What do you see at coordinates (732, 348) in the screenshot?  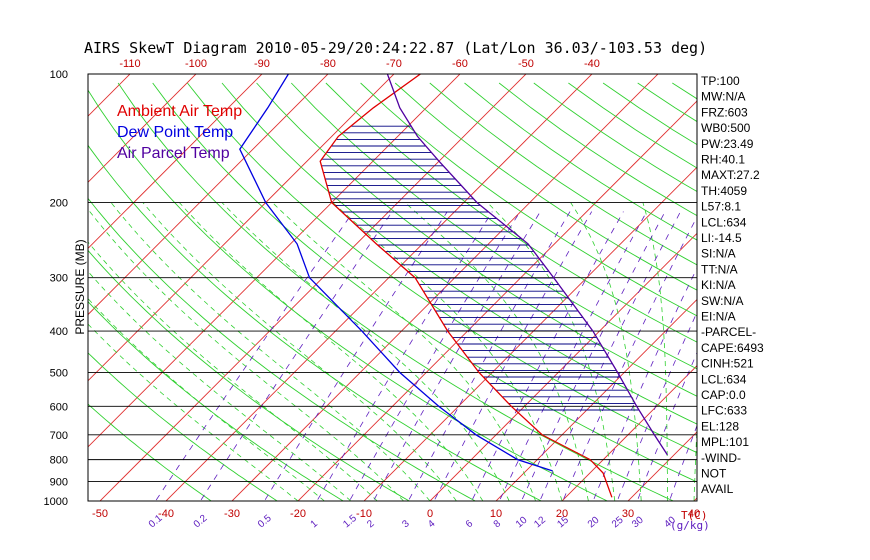 I see `index-entry: CAPE:6493` at bounding box center [732, 348].